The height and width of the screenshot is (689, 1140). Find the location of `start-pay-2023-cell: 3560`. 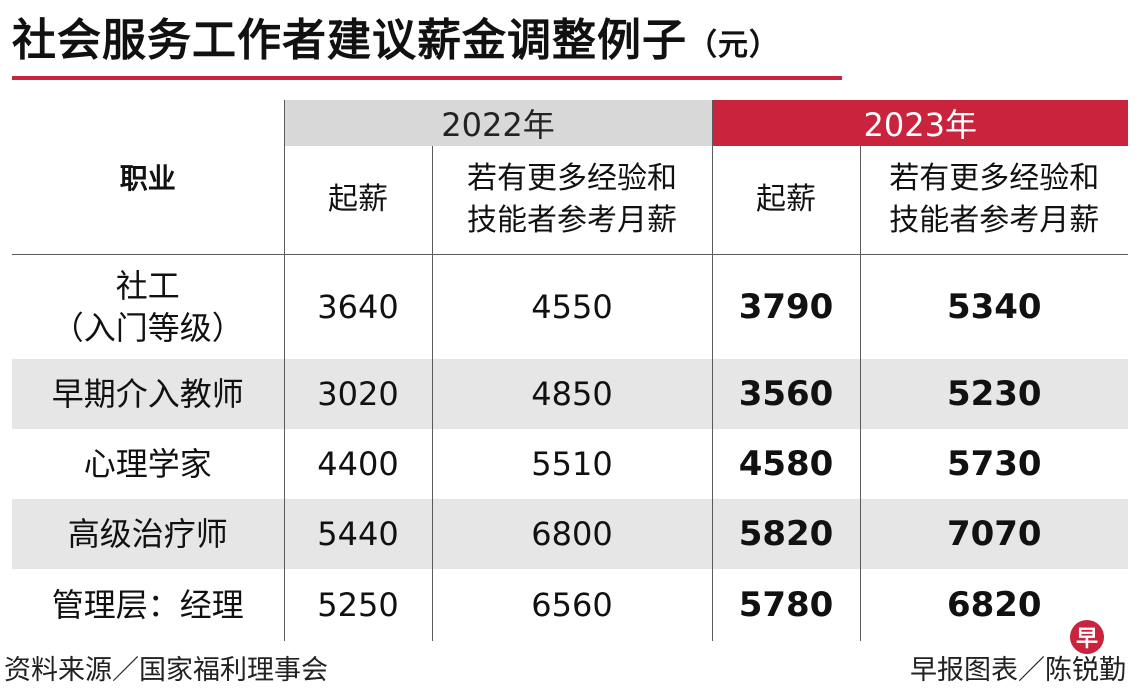

start-pay-2023-cell: 3560 is located at coordinates (786, 394).